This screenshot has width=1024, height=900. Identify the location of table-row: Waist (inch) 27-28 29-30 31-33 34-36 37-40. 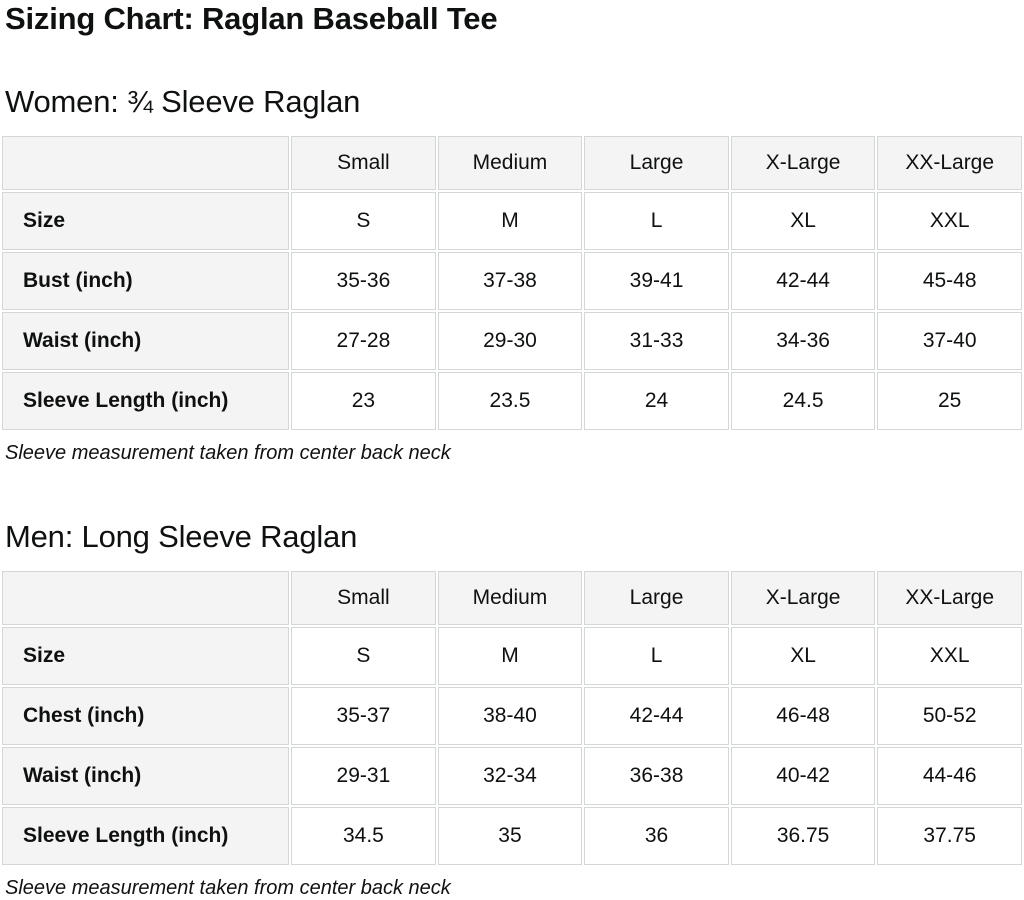
(512, 341).